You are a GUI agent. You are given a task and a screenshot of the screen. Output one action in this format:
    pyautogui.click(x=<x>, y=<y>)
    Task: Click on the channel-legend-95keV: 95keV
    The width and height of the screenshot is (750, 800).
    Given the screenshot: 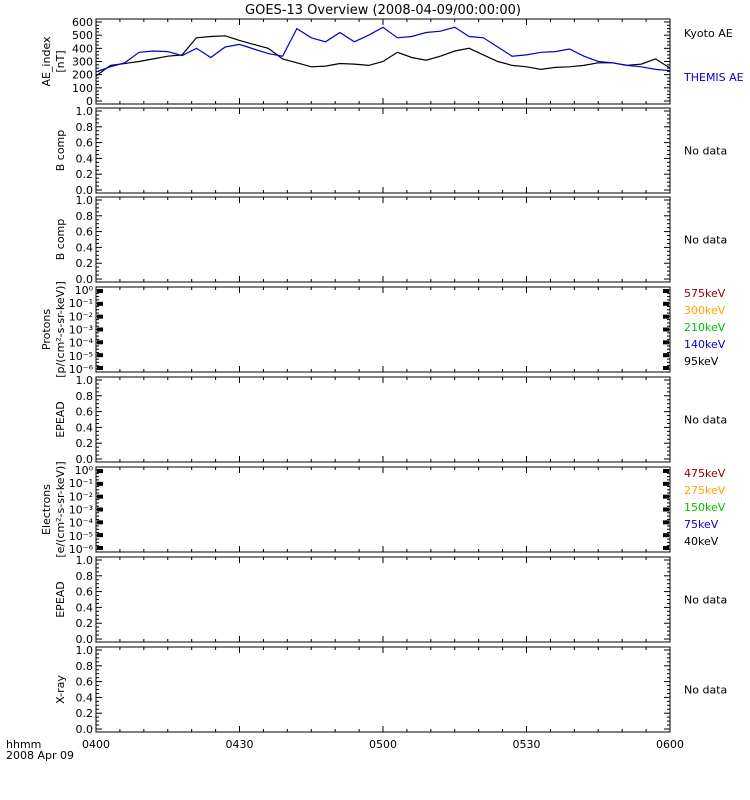 What is the action you would take?
    pyautogui.click(x=701, y=361)
    